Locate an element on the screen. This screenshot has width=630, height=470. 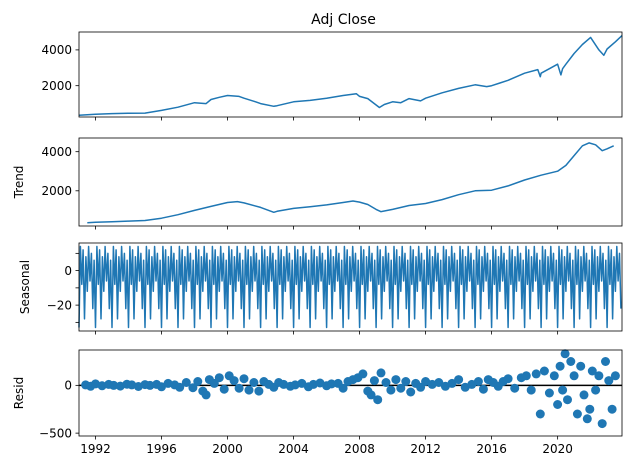
adj-close-y-tick-label: 4000 is located at coordinates (56, 50).